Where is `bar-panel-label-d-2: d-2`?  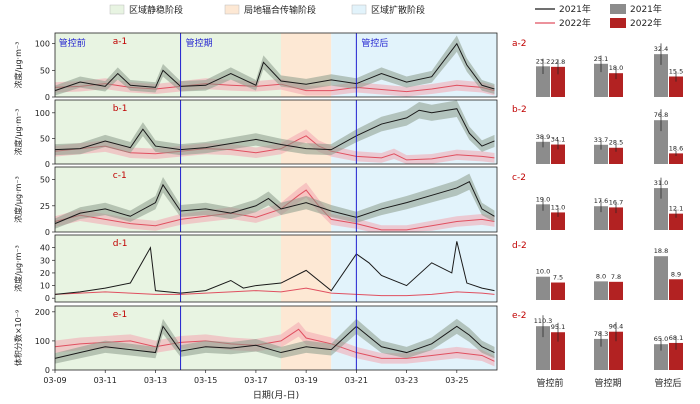
bar-panel-label-d-2: d-2 is located at coordinates (519, 246).